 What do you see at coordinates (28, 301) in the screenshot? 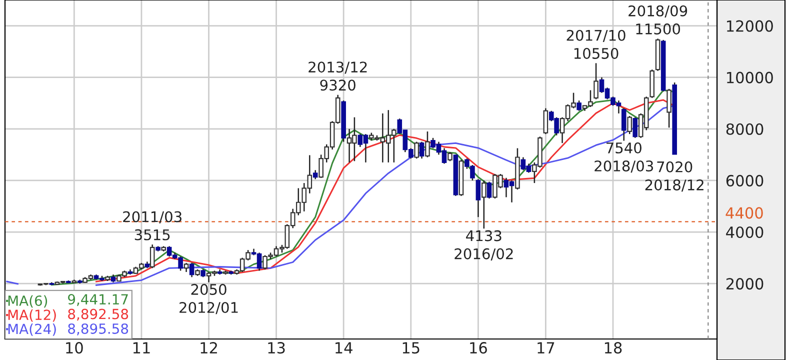
I see `legend-label: MA(6)` at bounding box center [28, 301].